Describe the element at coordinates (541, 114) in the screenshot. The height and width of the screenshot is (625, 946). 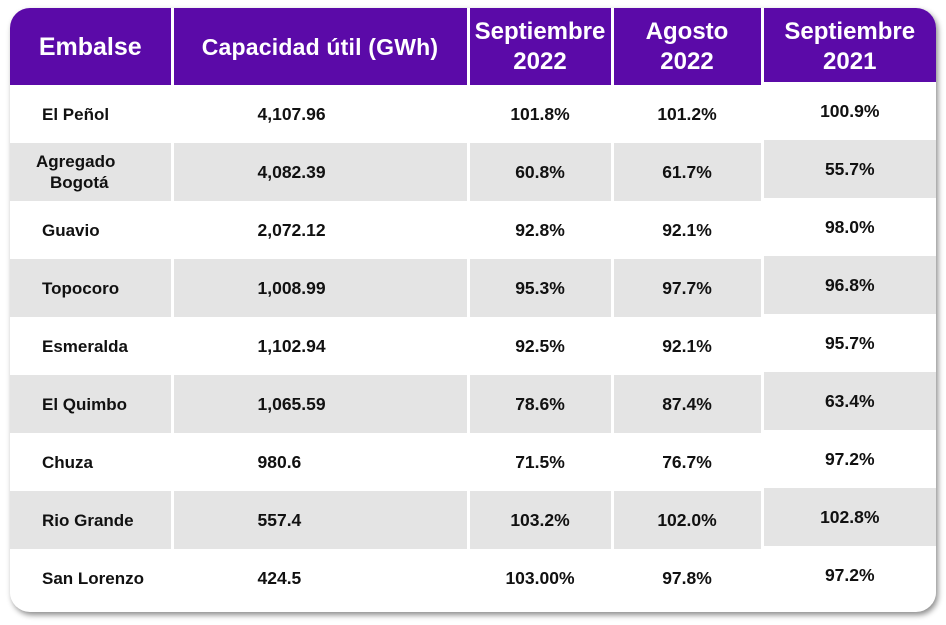
I see `cell-sep-2022: 101.8%` at that location.